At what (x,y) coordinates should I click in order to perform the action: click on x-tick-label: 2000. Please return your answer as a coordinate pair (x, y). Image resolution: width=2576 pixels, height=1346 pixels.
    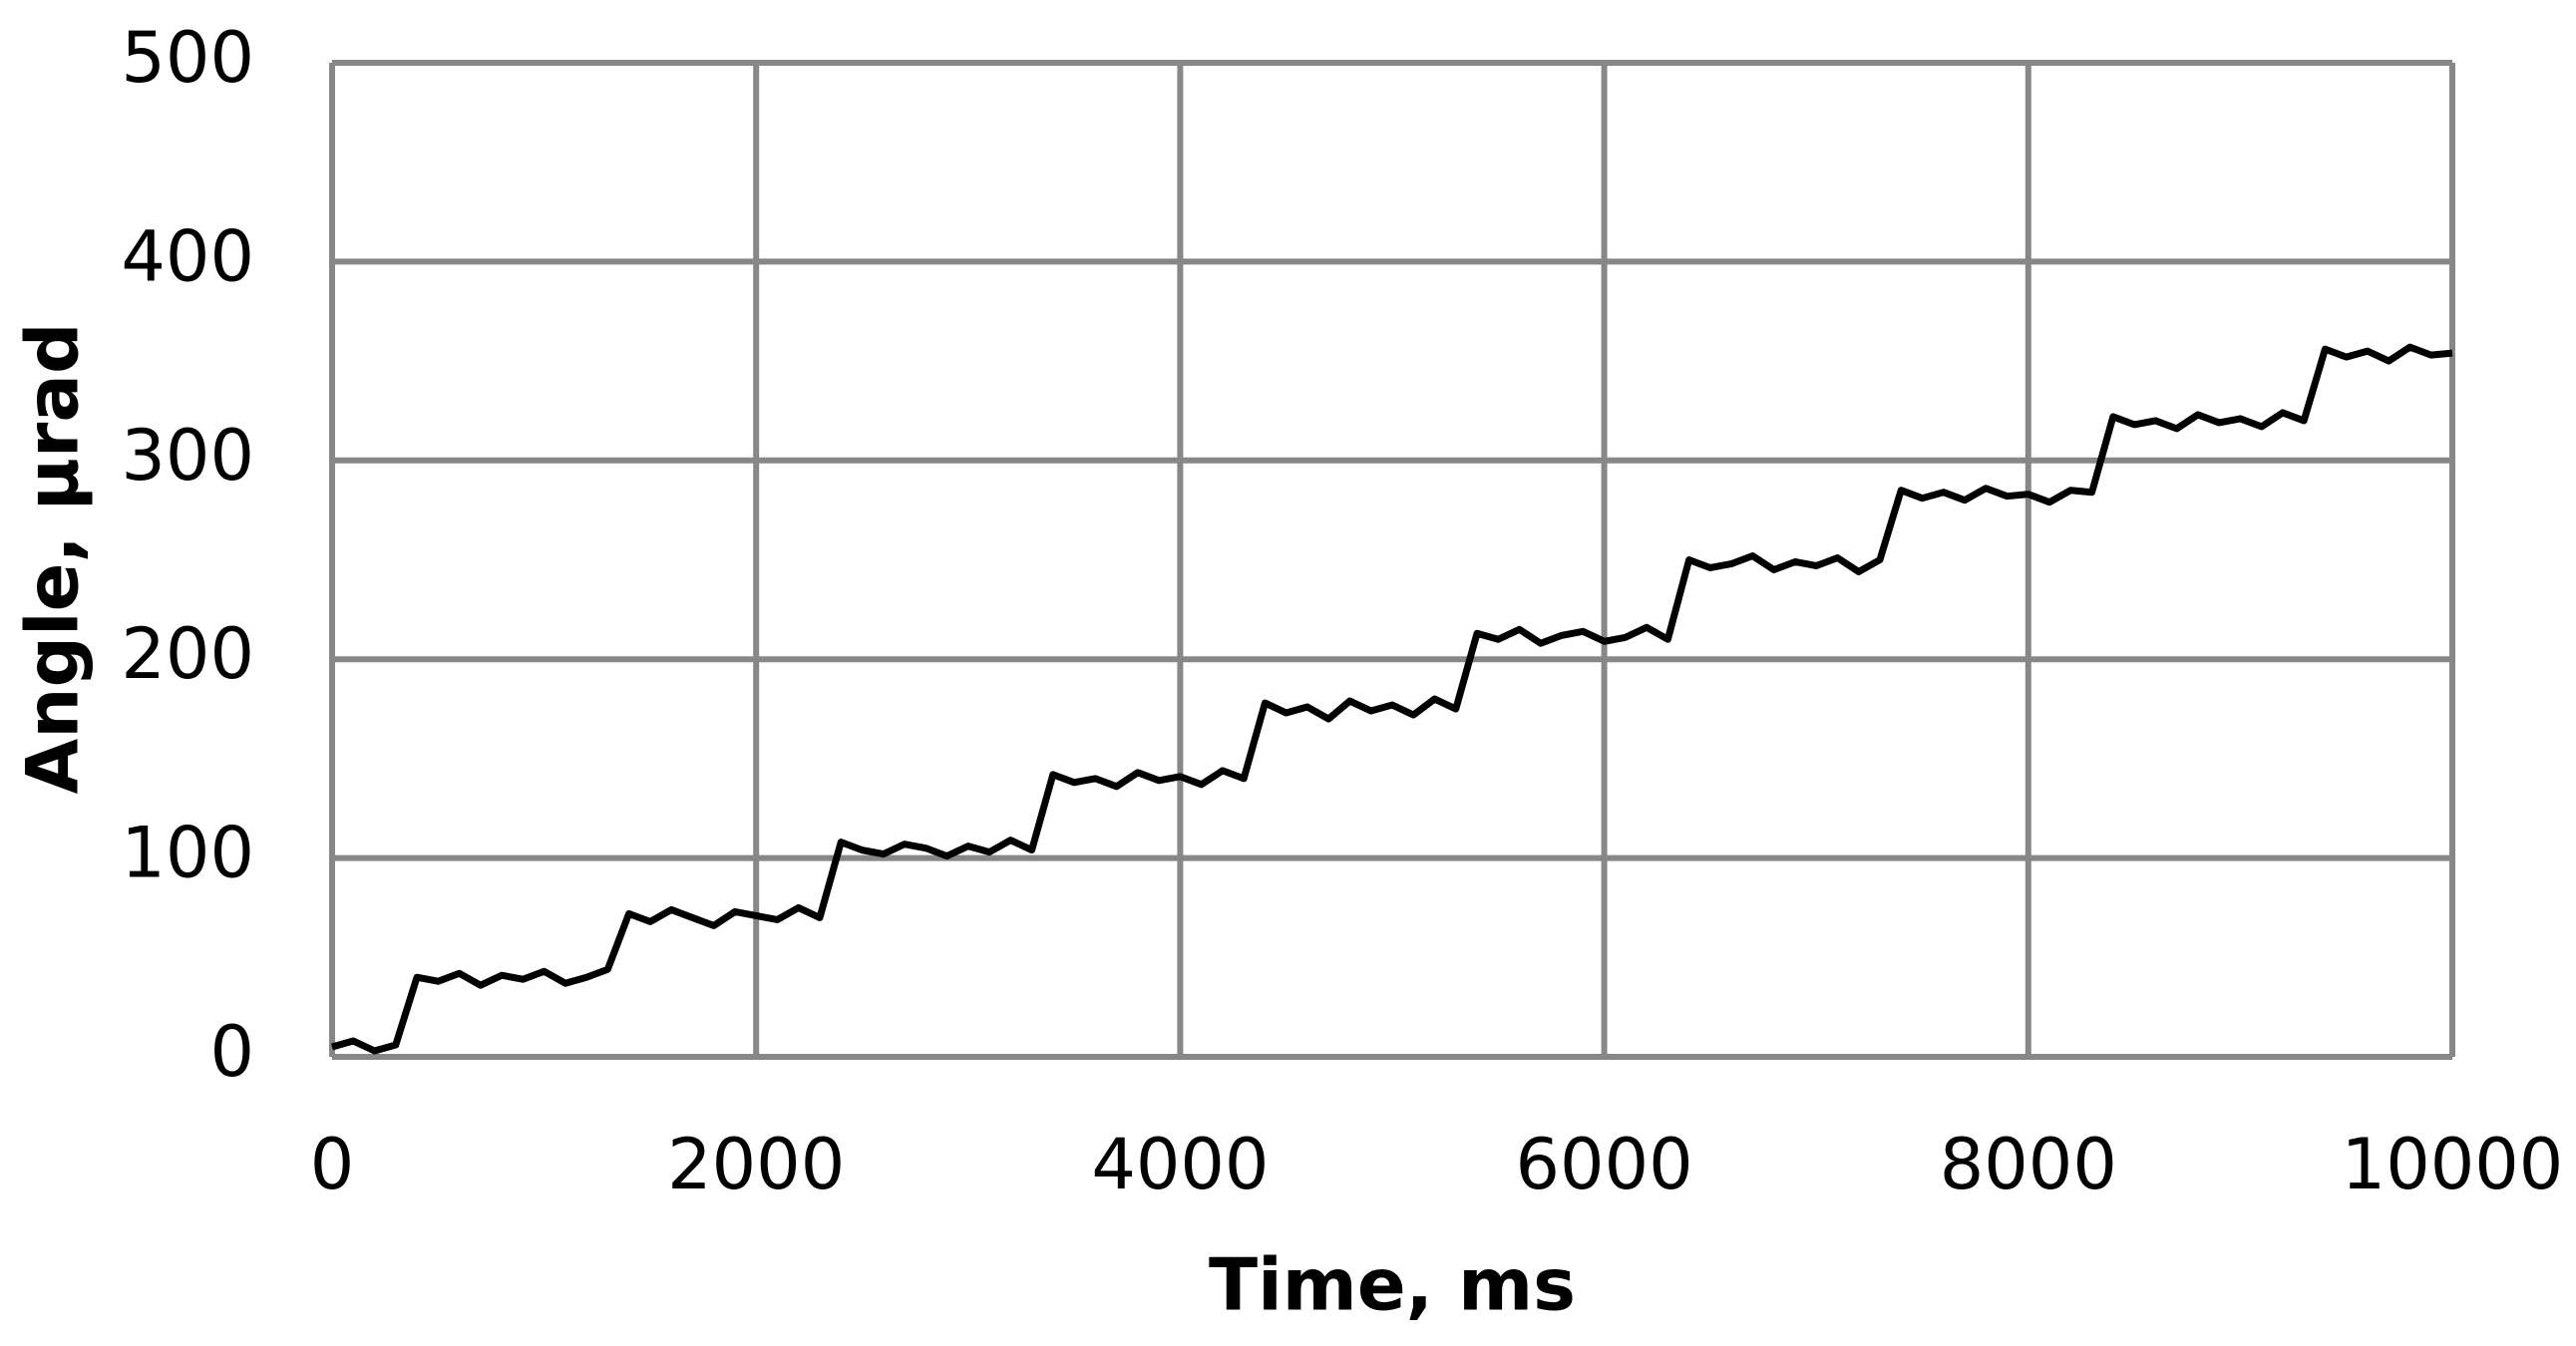
    Looking at the image, I should click on (756, 1164).